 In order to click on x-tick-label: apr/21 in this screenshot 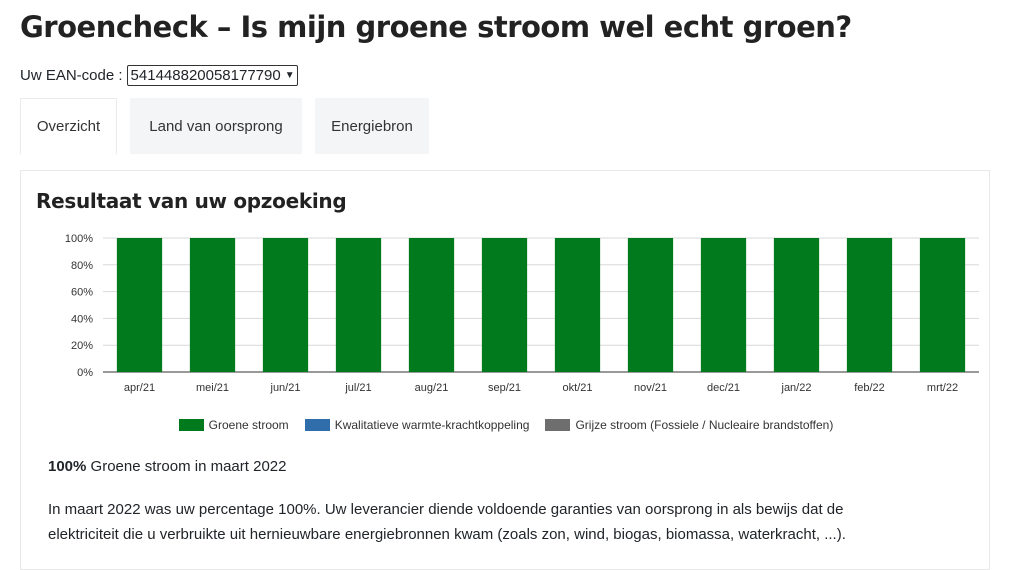, I will do `click(139, 388)`.